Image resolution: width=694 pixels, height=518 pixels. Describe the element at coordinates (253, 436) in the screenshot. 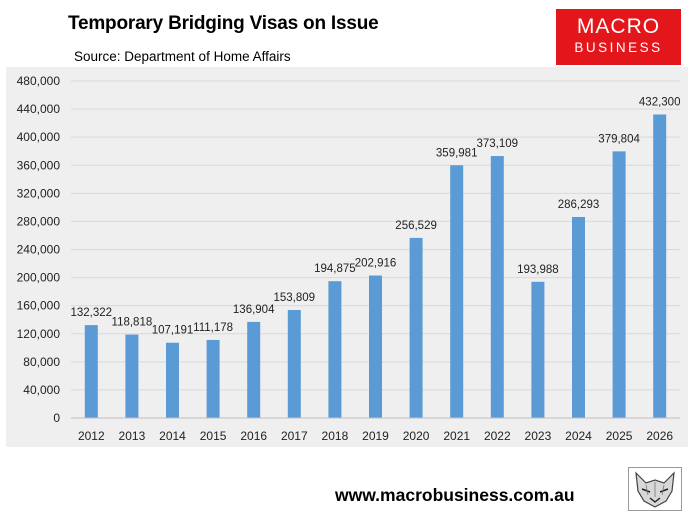

I see `x-tick-label: 2016` at that location.